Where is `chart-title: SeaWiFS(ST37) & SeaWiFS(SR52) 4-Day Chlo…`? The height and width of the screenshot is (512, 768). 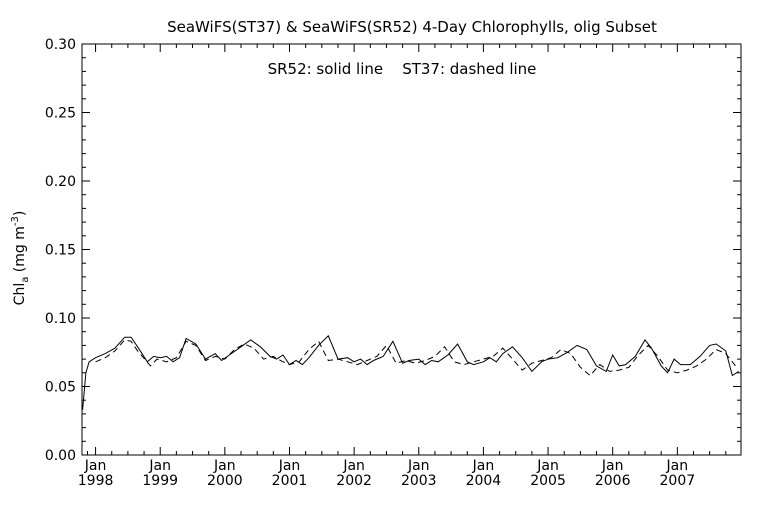
chart-title: SeaWiFS(ST37) & SeaWiFS(SR52) 4-Day Chlo… is located at coordinates (412, 27).